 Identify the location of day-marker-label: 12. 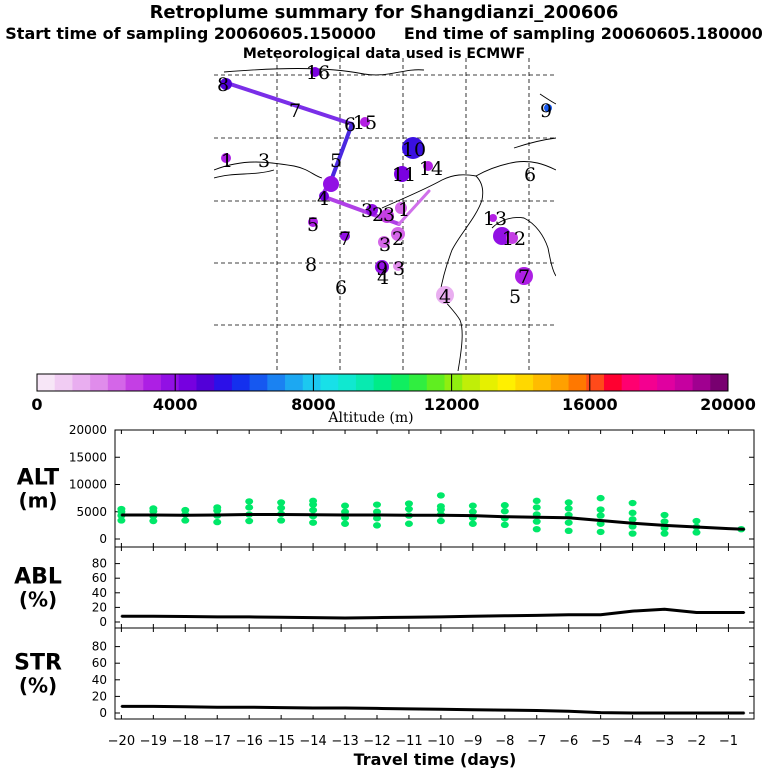
(514, 239).